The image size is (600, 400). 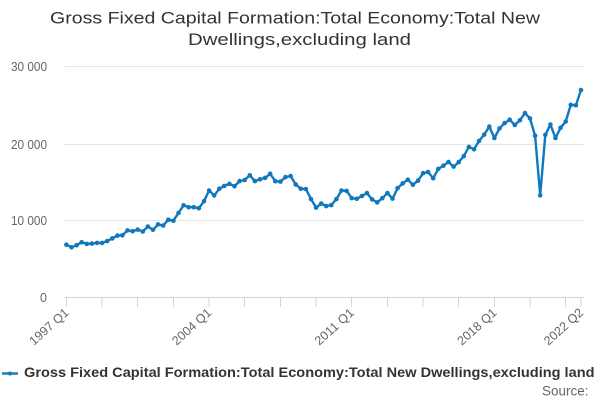 What do you see at coordinates (29, 221) in the screenshot?
I see `svg-text: 10 000` at bounding box center [29, 221].